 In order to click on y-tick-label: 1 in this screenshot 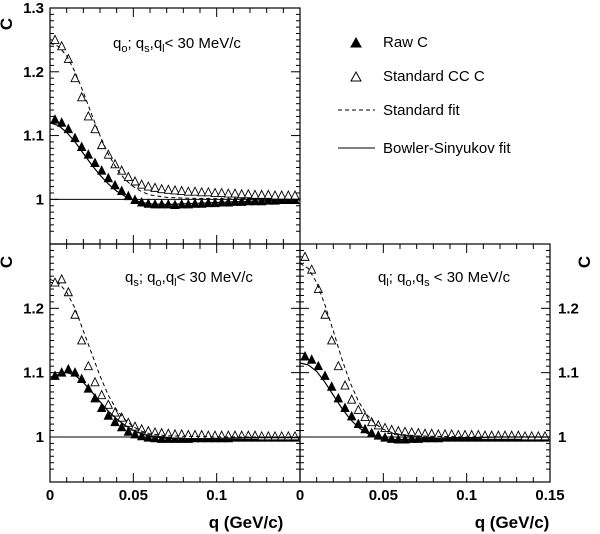, I will do `click(40, 199)`.